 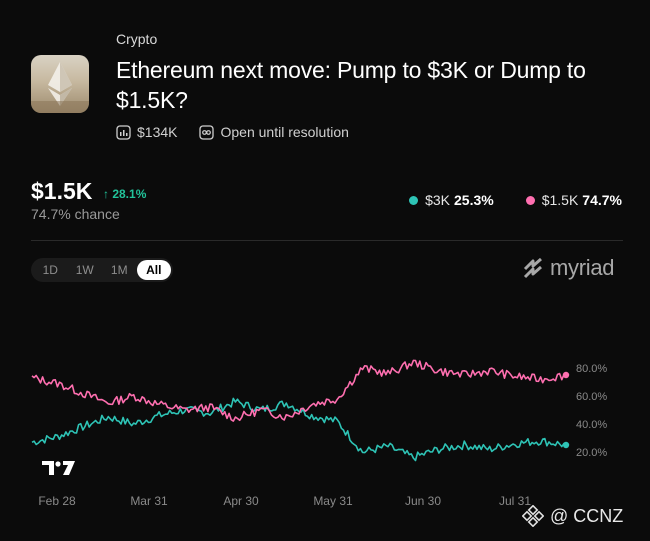 What do you see at coordinates (327, 240) in the screenshot?
I see `divider` at bounding box center [327, 240].